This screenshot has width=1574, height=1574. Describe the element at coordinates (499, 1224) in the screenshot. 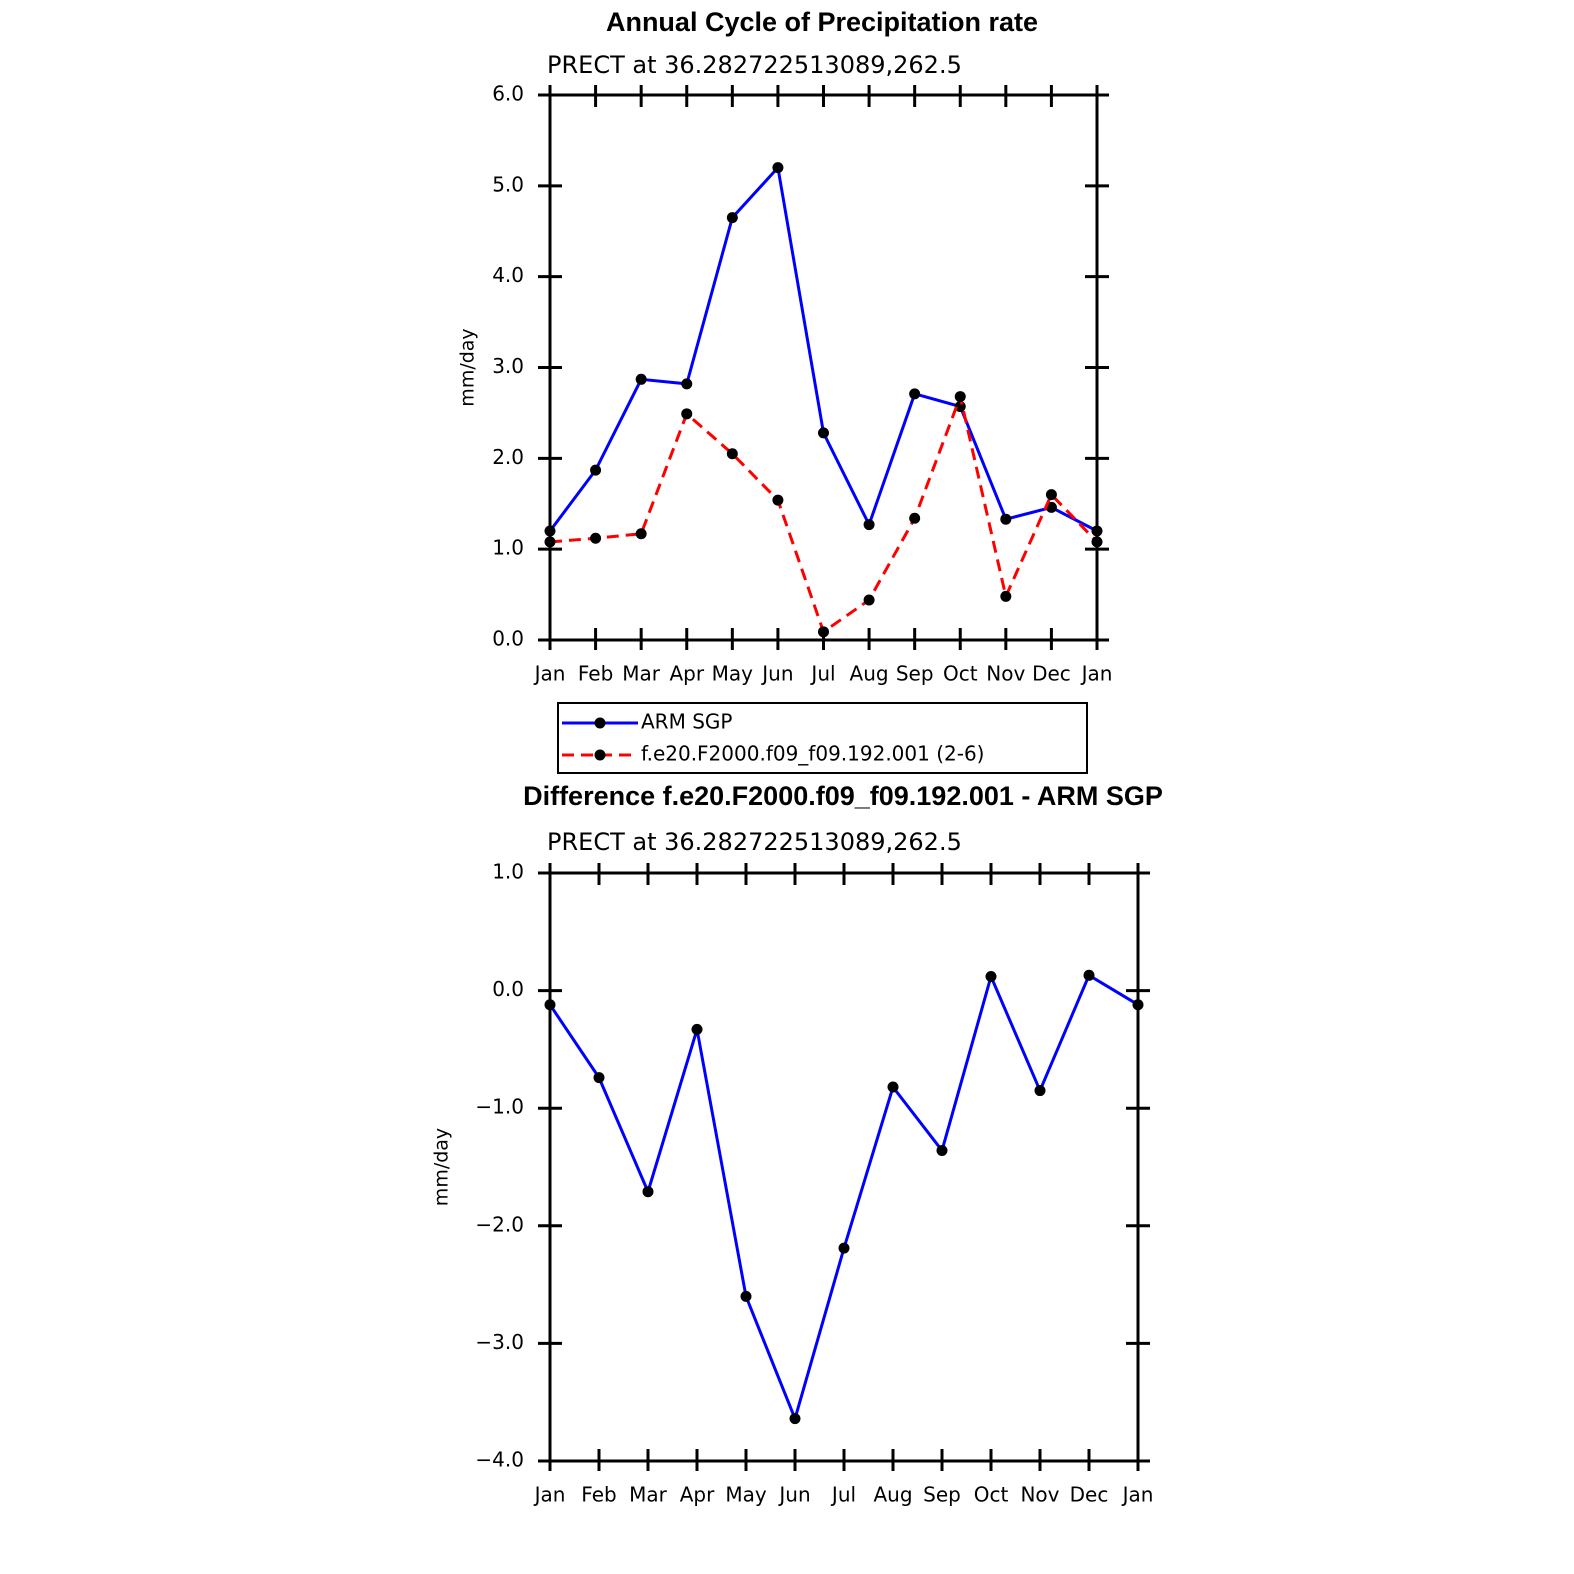

I see `y-tick-label: −2.0` at that location.